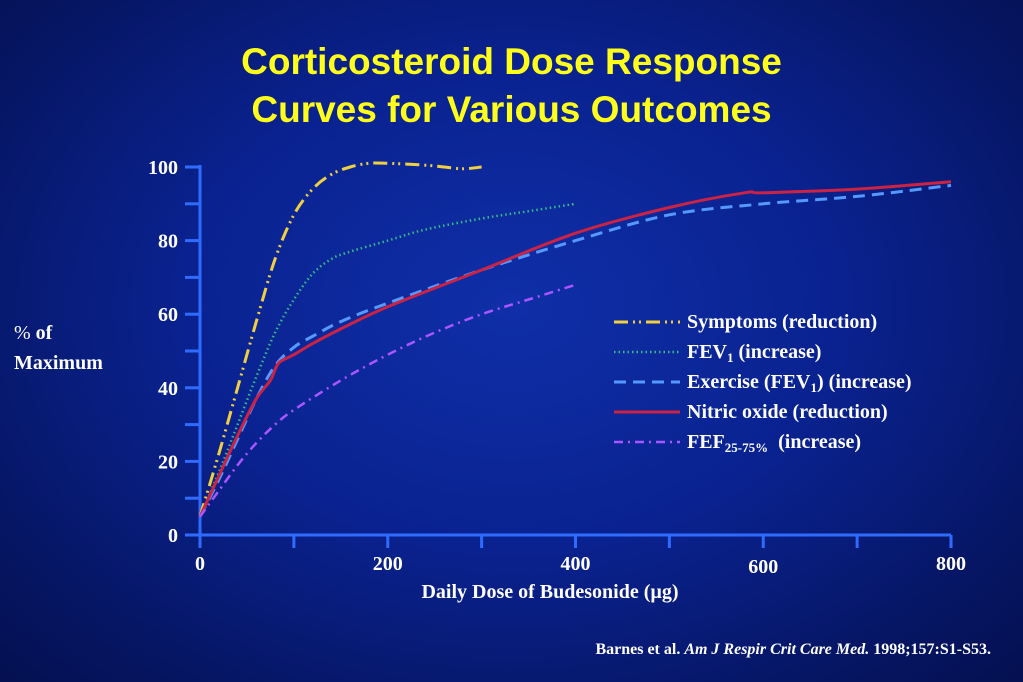 This screenshot has height=682, width=1023. What do you see at coordinates (951, 564) in the screenshot?
I see `x-tick-label: 800` at bounding box center [951, 564].